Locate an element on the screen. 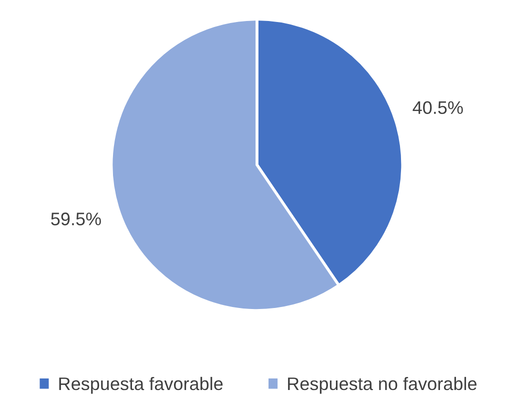  data-label: 40.5% is located at coordinates (437, 107).